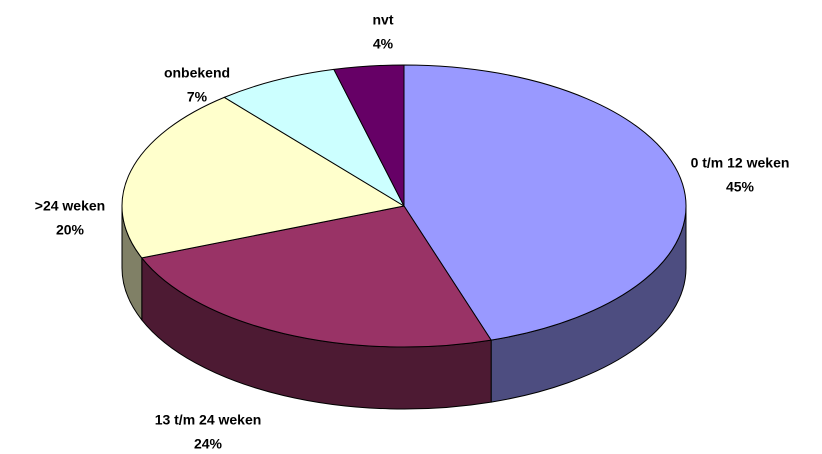  What do you see at coordinates (70, 230) in the screenshot?
I see `slice-value-label: 20%` at bounding box center [70, 230].